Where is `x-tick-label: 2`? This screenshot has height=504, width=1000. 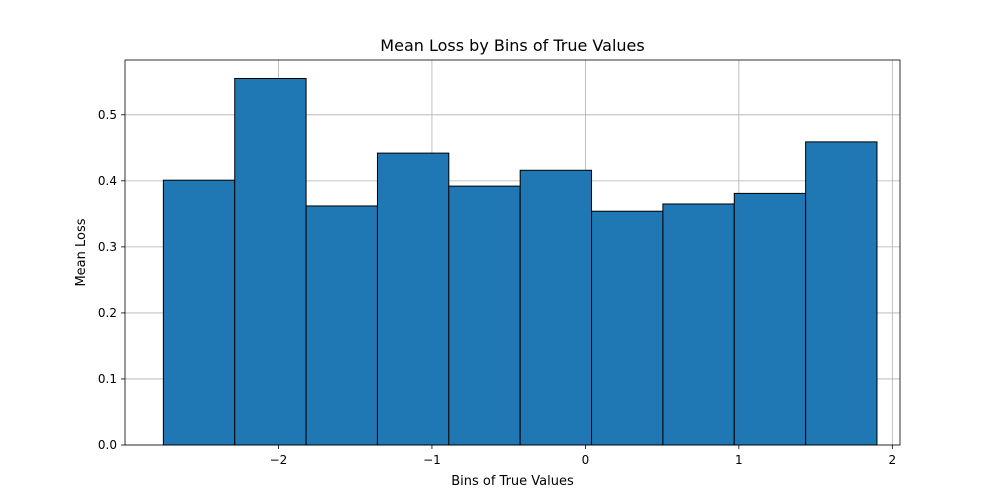 x-tick-label: 2 is located at coordinates (893, 460).